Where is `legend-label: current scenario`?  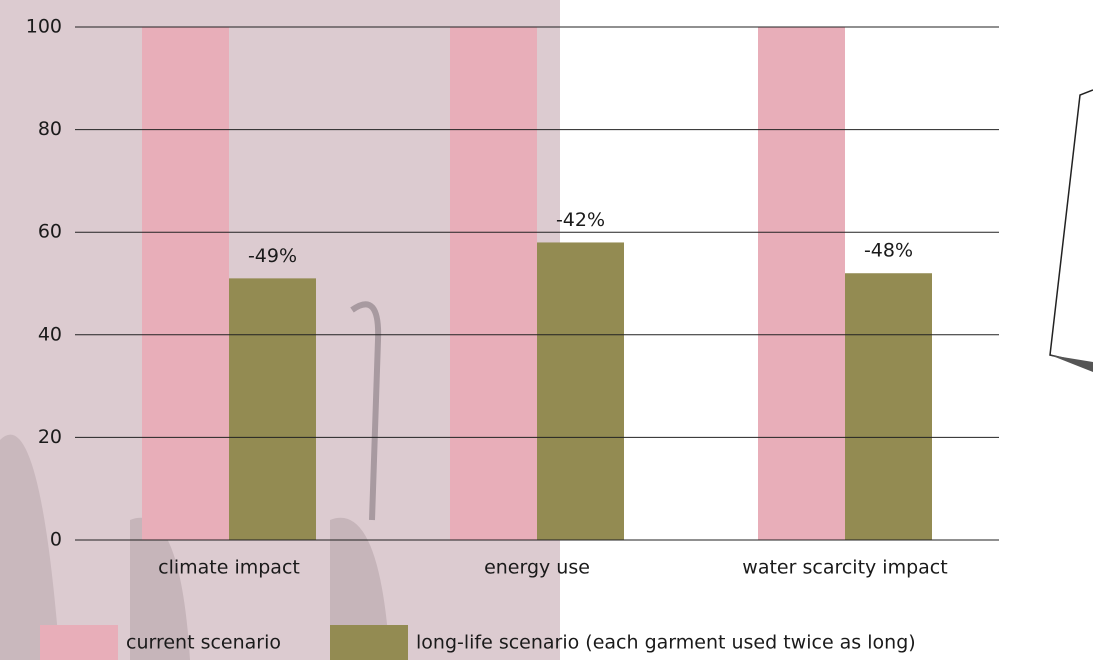
legend-label: current scenario is located at coordinates (203, 643).